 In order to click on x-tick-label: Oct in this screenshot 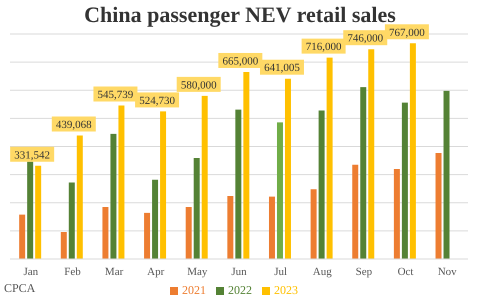, I will do `click(406, 272)`.